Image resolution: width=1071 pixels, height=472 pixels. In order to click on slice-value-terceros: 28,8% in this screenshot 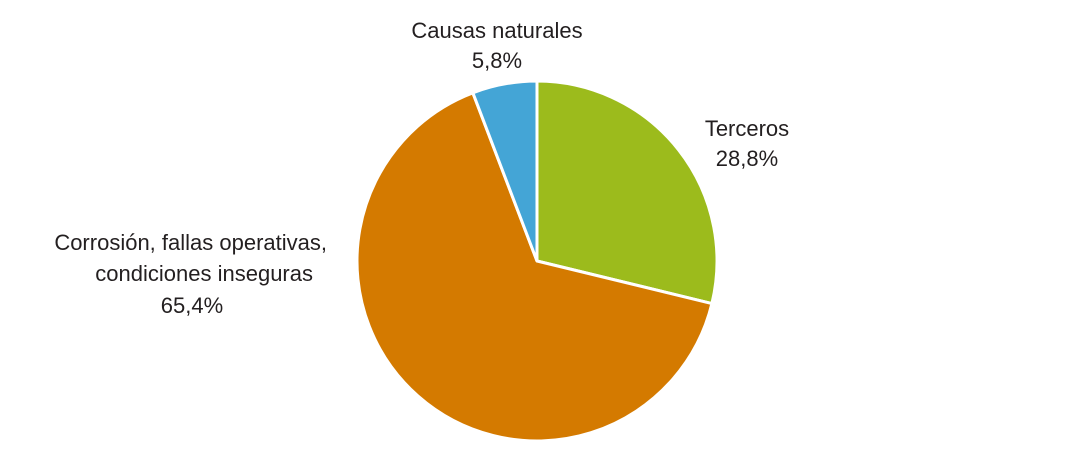, I will do `click(747, 158)`.